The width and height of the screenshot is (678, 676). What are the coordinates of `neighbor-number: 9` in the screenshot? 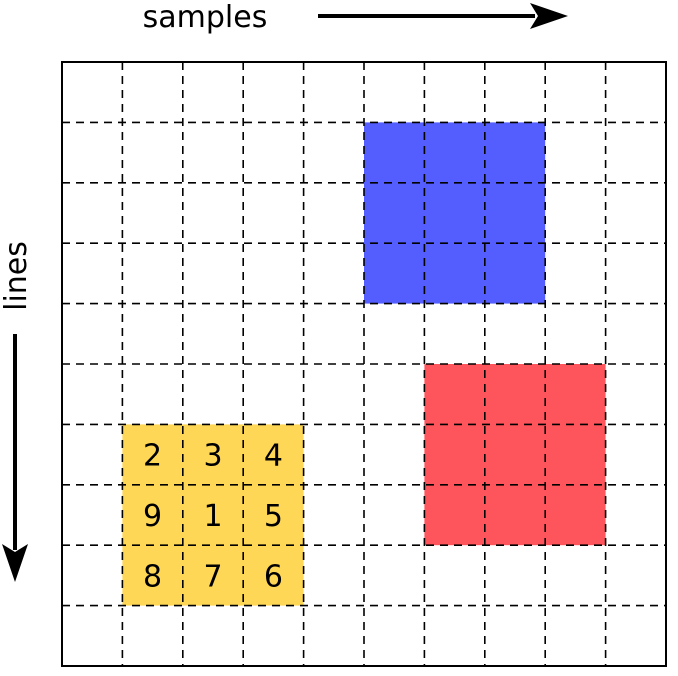 It's located at (152, 516).